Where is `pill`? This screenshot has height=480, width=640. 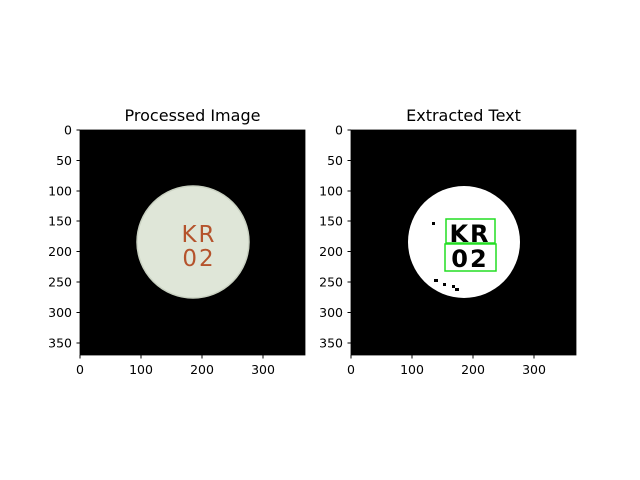 pill is located at coordinates (193, 242).